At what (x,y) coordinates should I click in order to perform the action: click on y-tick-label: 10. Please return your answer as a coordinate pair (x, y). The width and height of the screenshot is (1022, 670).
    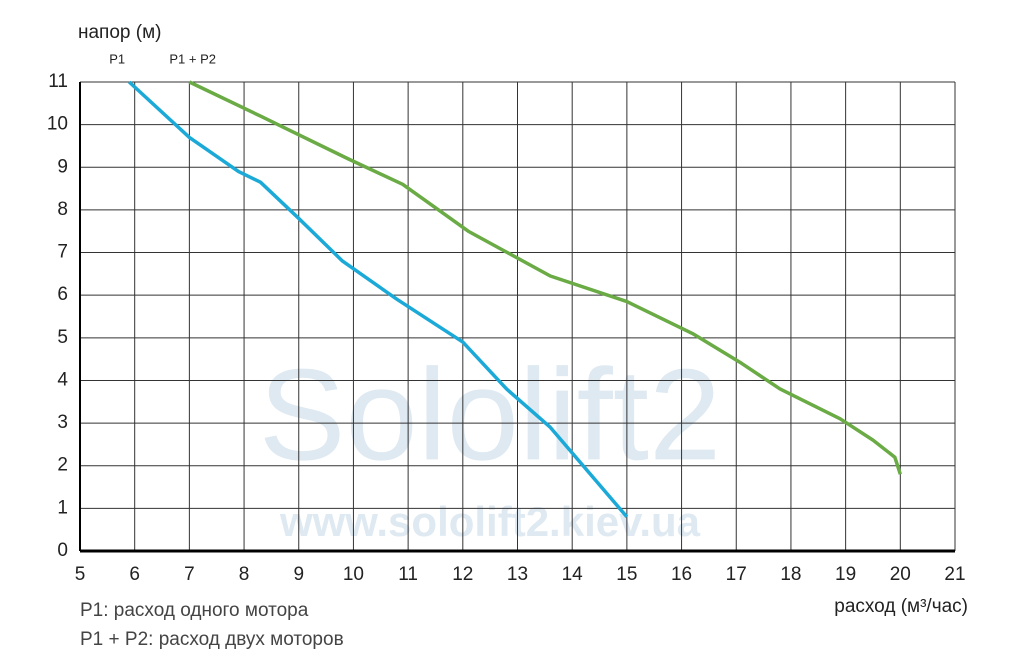
    Looking at the image, I should click on (57, 124).